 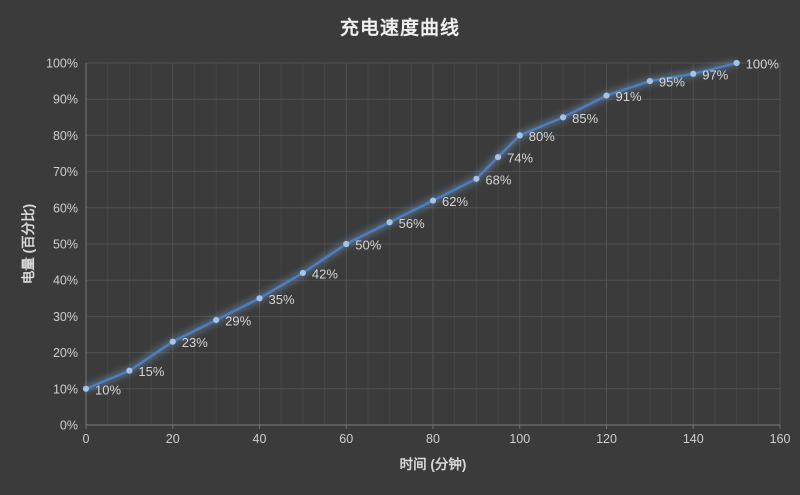 I want to click on x-tick-label: 20, so click(x=173, y=439).